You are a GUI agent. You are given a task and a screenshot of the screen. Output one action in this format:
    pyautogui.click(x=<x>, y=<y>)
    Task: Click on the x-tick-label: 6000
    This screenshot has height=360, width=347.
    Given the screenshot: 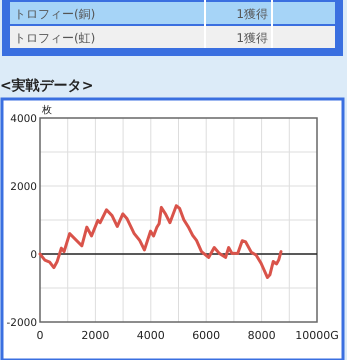 What is the action you would take?
    pyautogui.click(x=206, y=335)
    